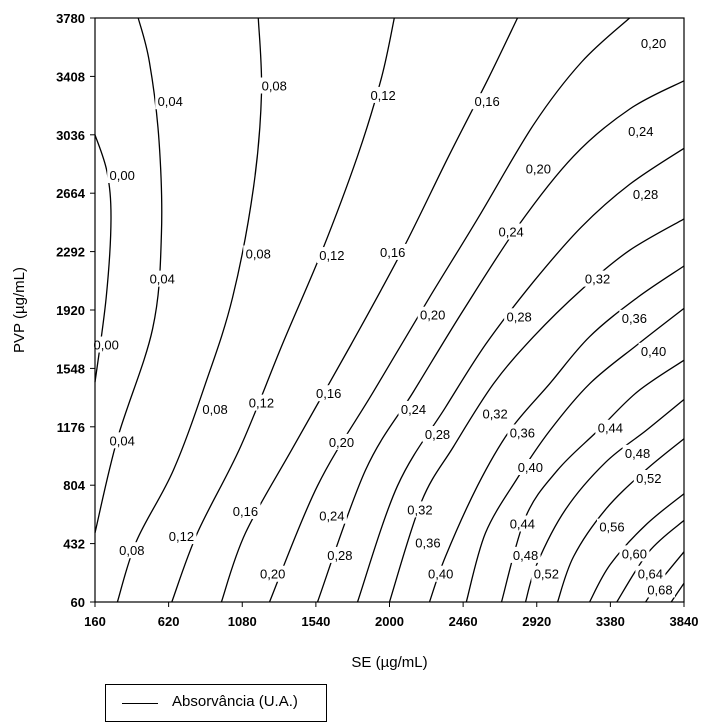  I want to click on x-tick-label: 620, so click(169, 621).